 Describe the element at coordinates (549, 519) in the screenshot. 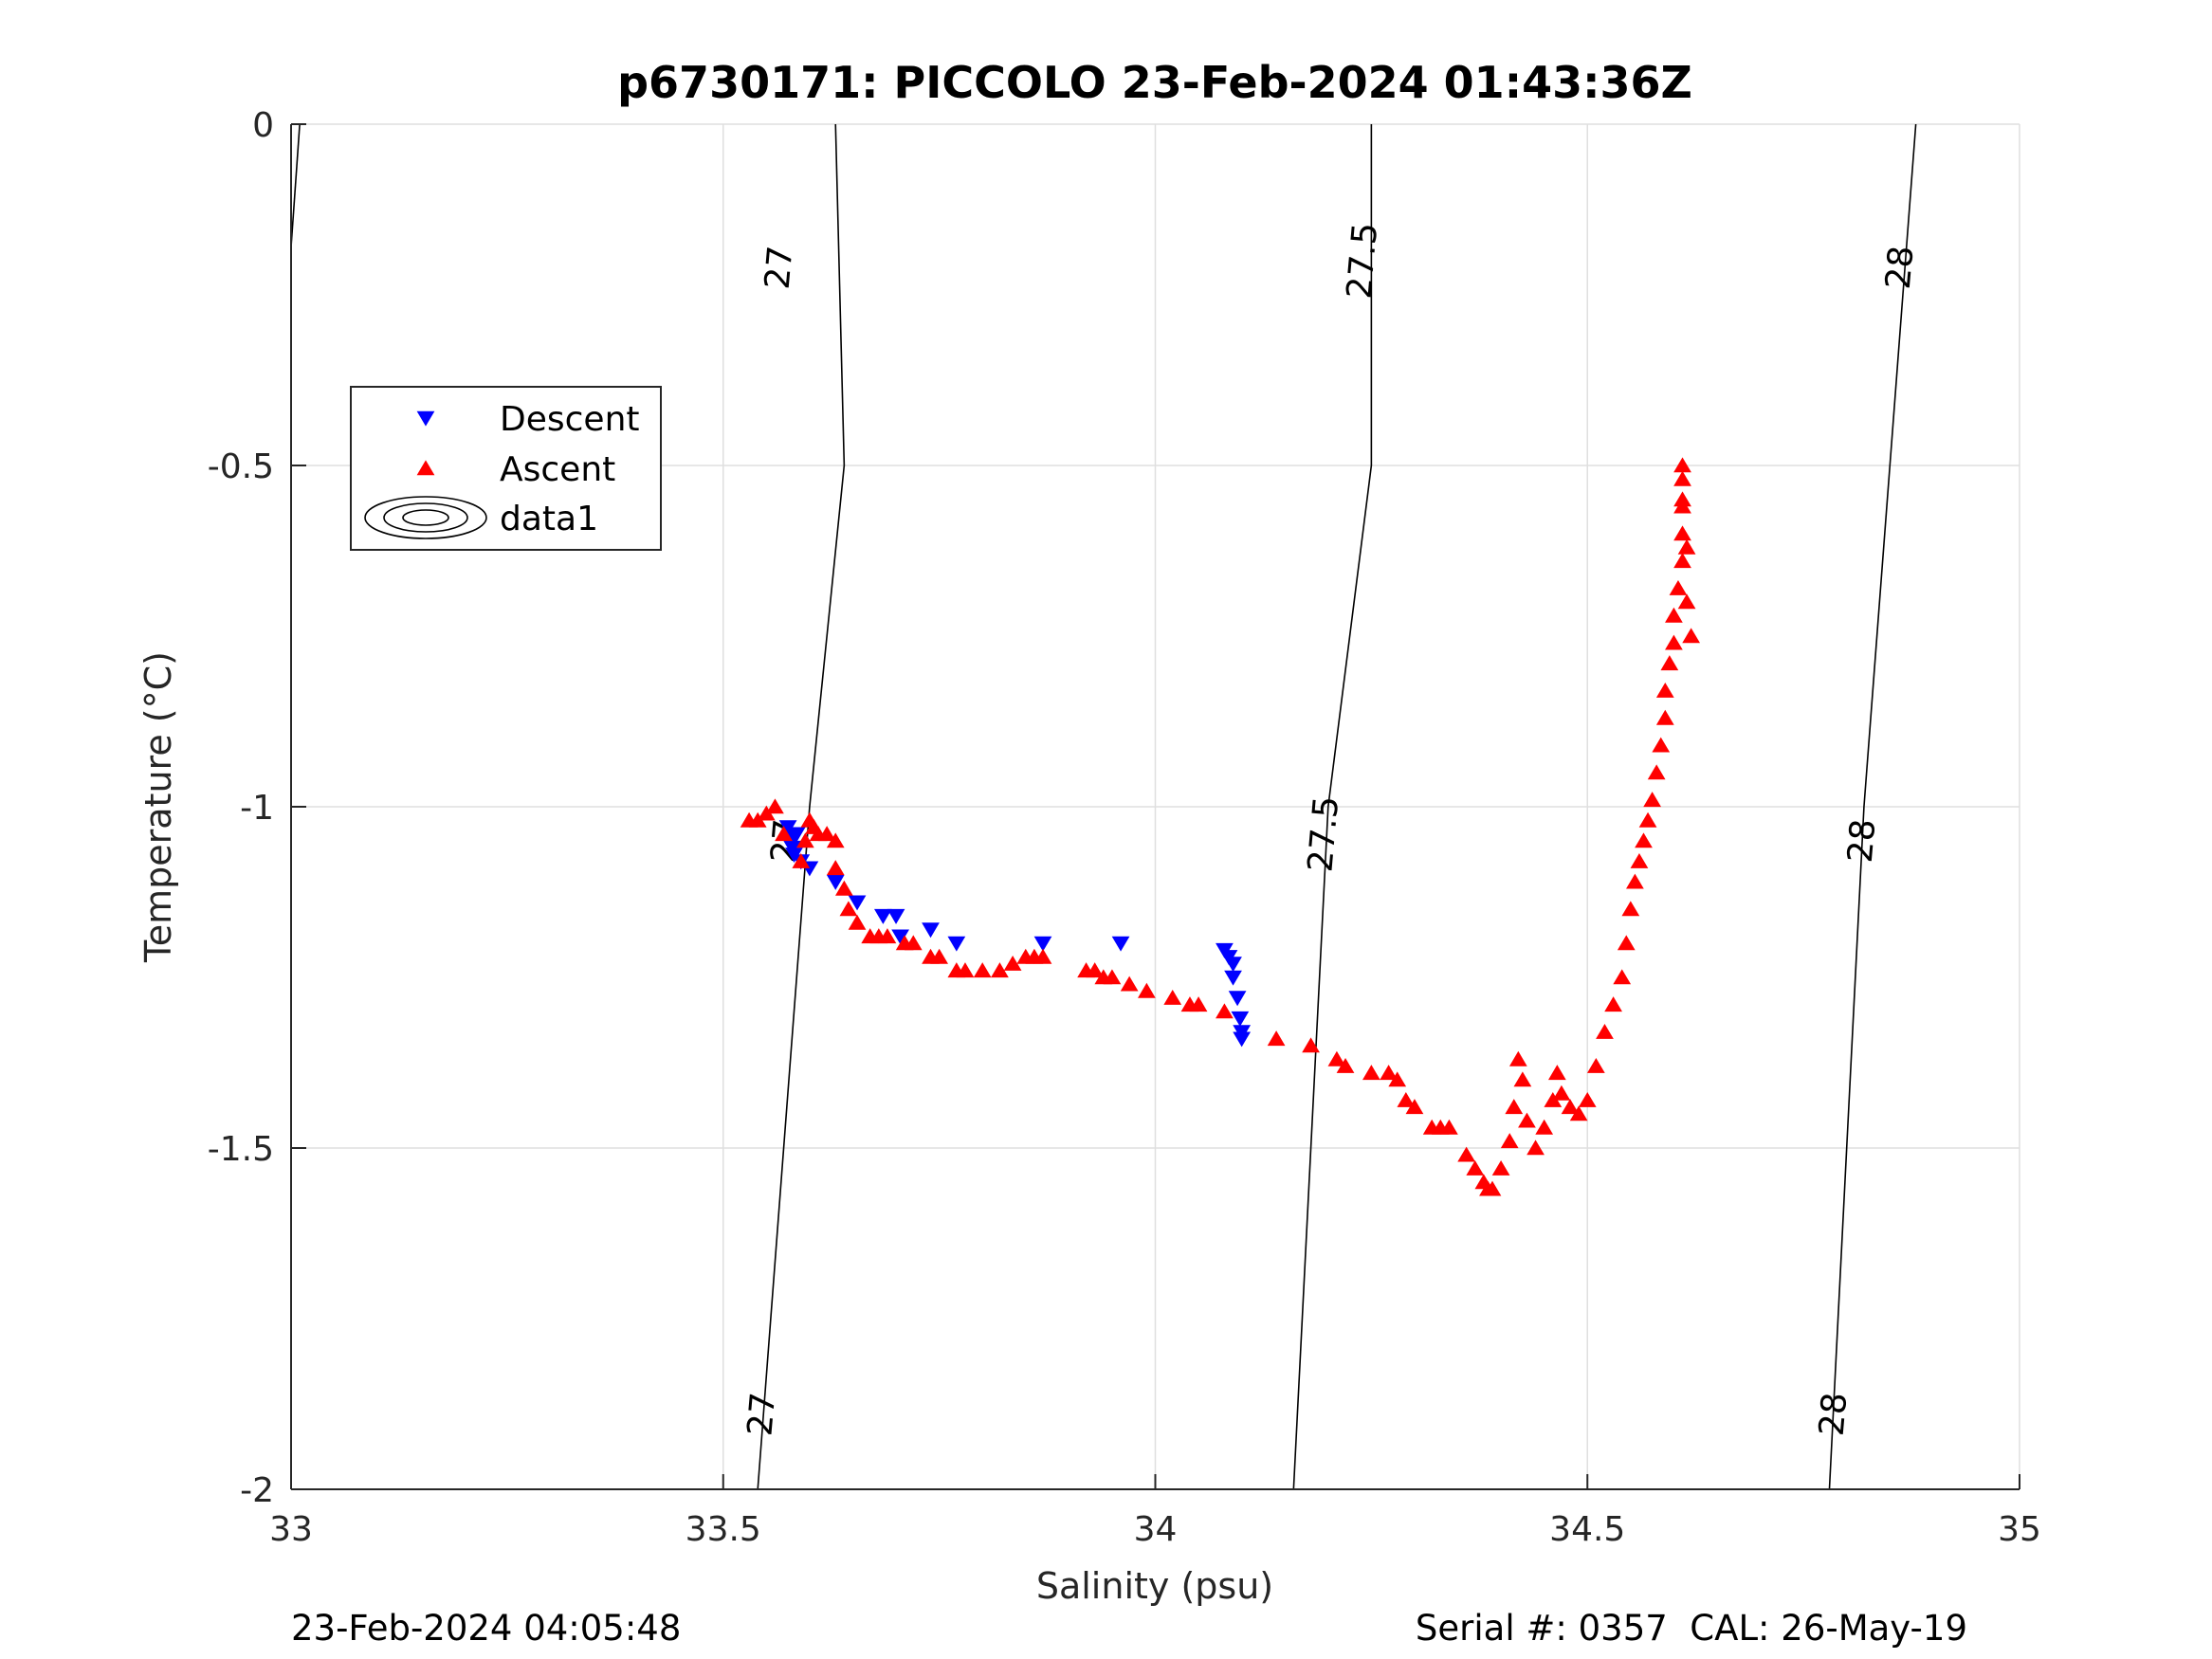

I see `legend-label: data1` at that location.